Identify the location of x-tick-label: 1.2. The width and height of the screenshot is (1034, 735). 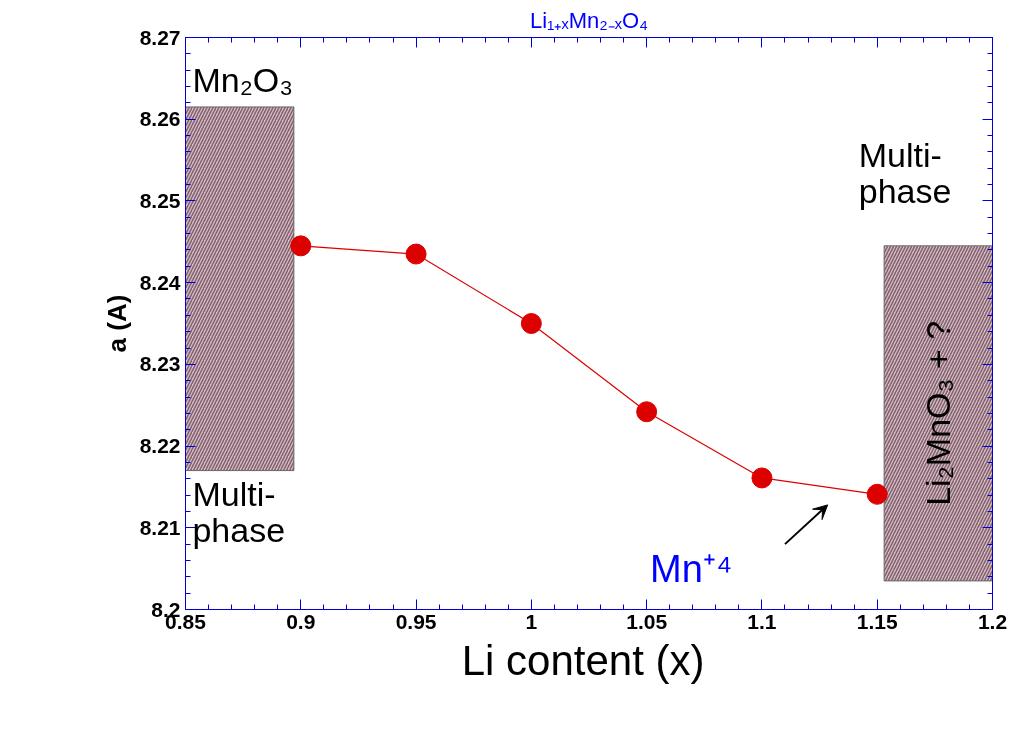
(992, 621).